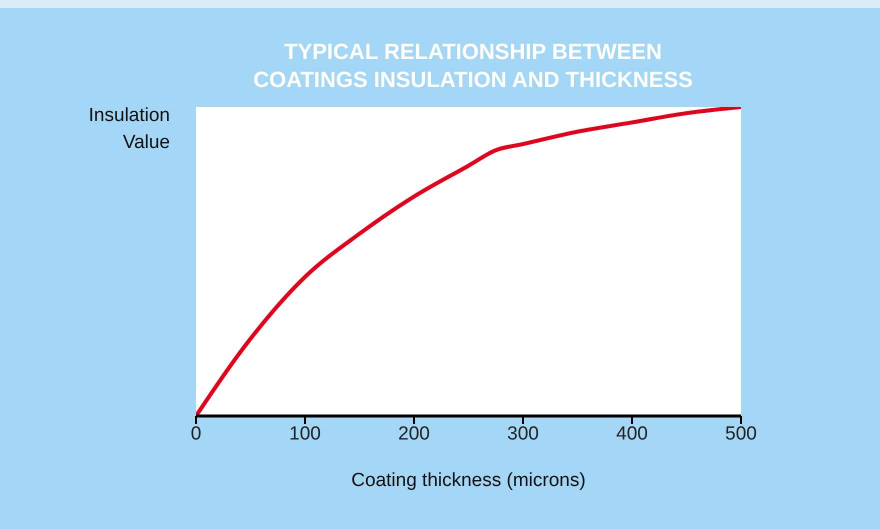 This screenshot has height=529, width=880. What do you see at coordinates (196, 433) in the screenshot?
I see `x-tick-label: 0` at bounding box center [196, 433].